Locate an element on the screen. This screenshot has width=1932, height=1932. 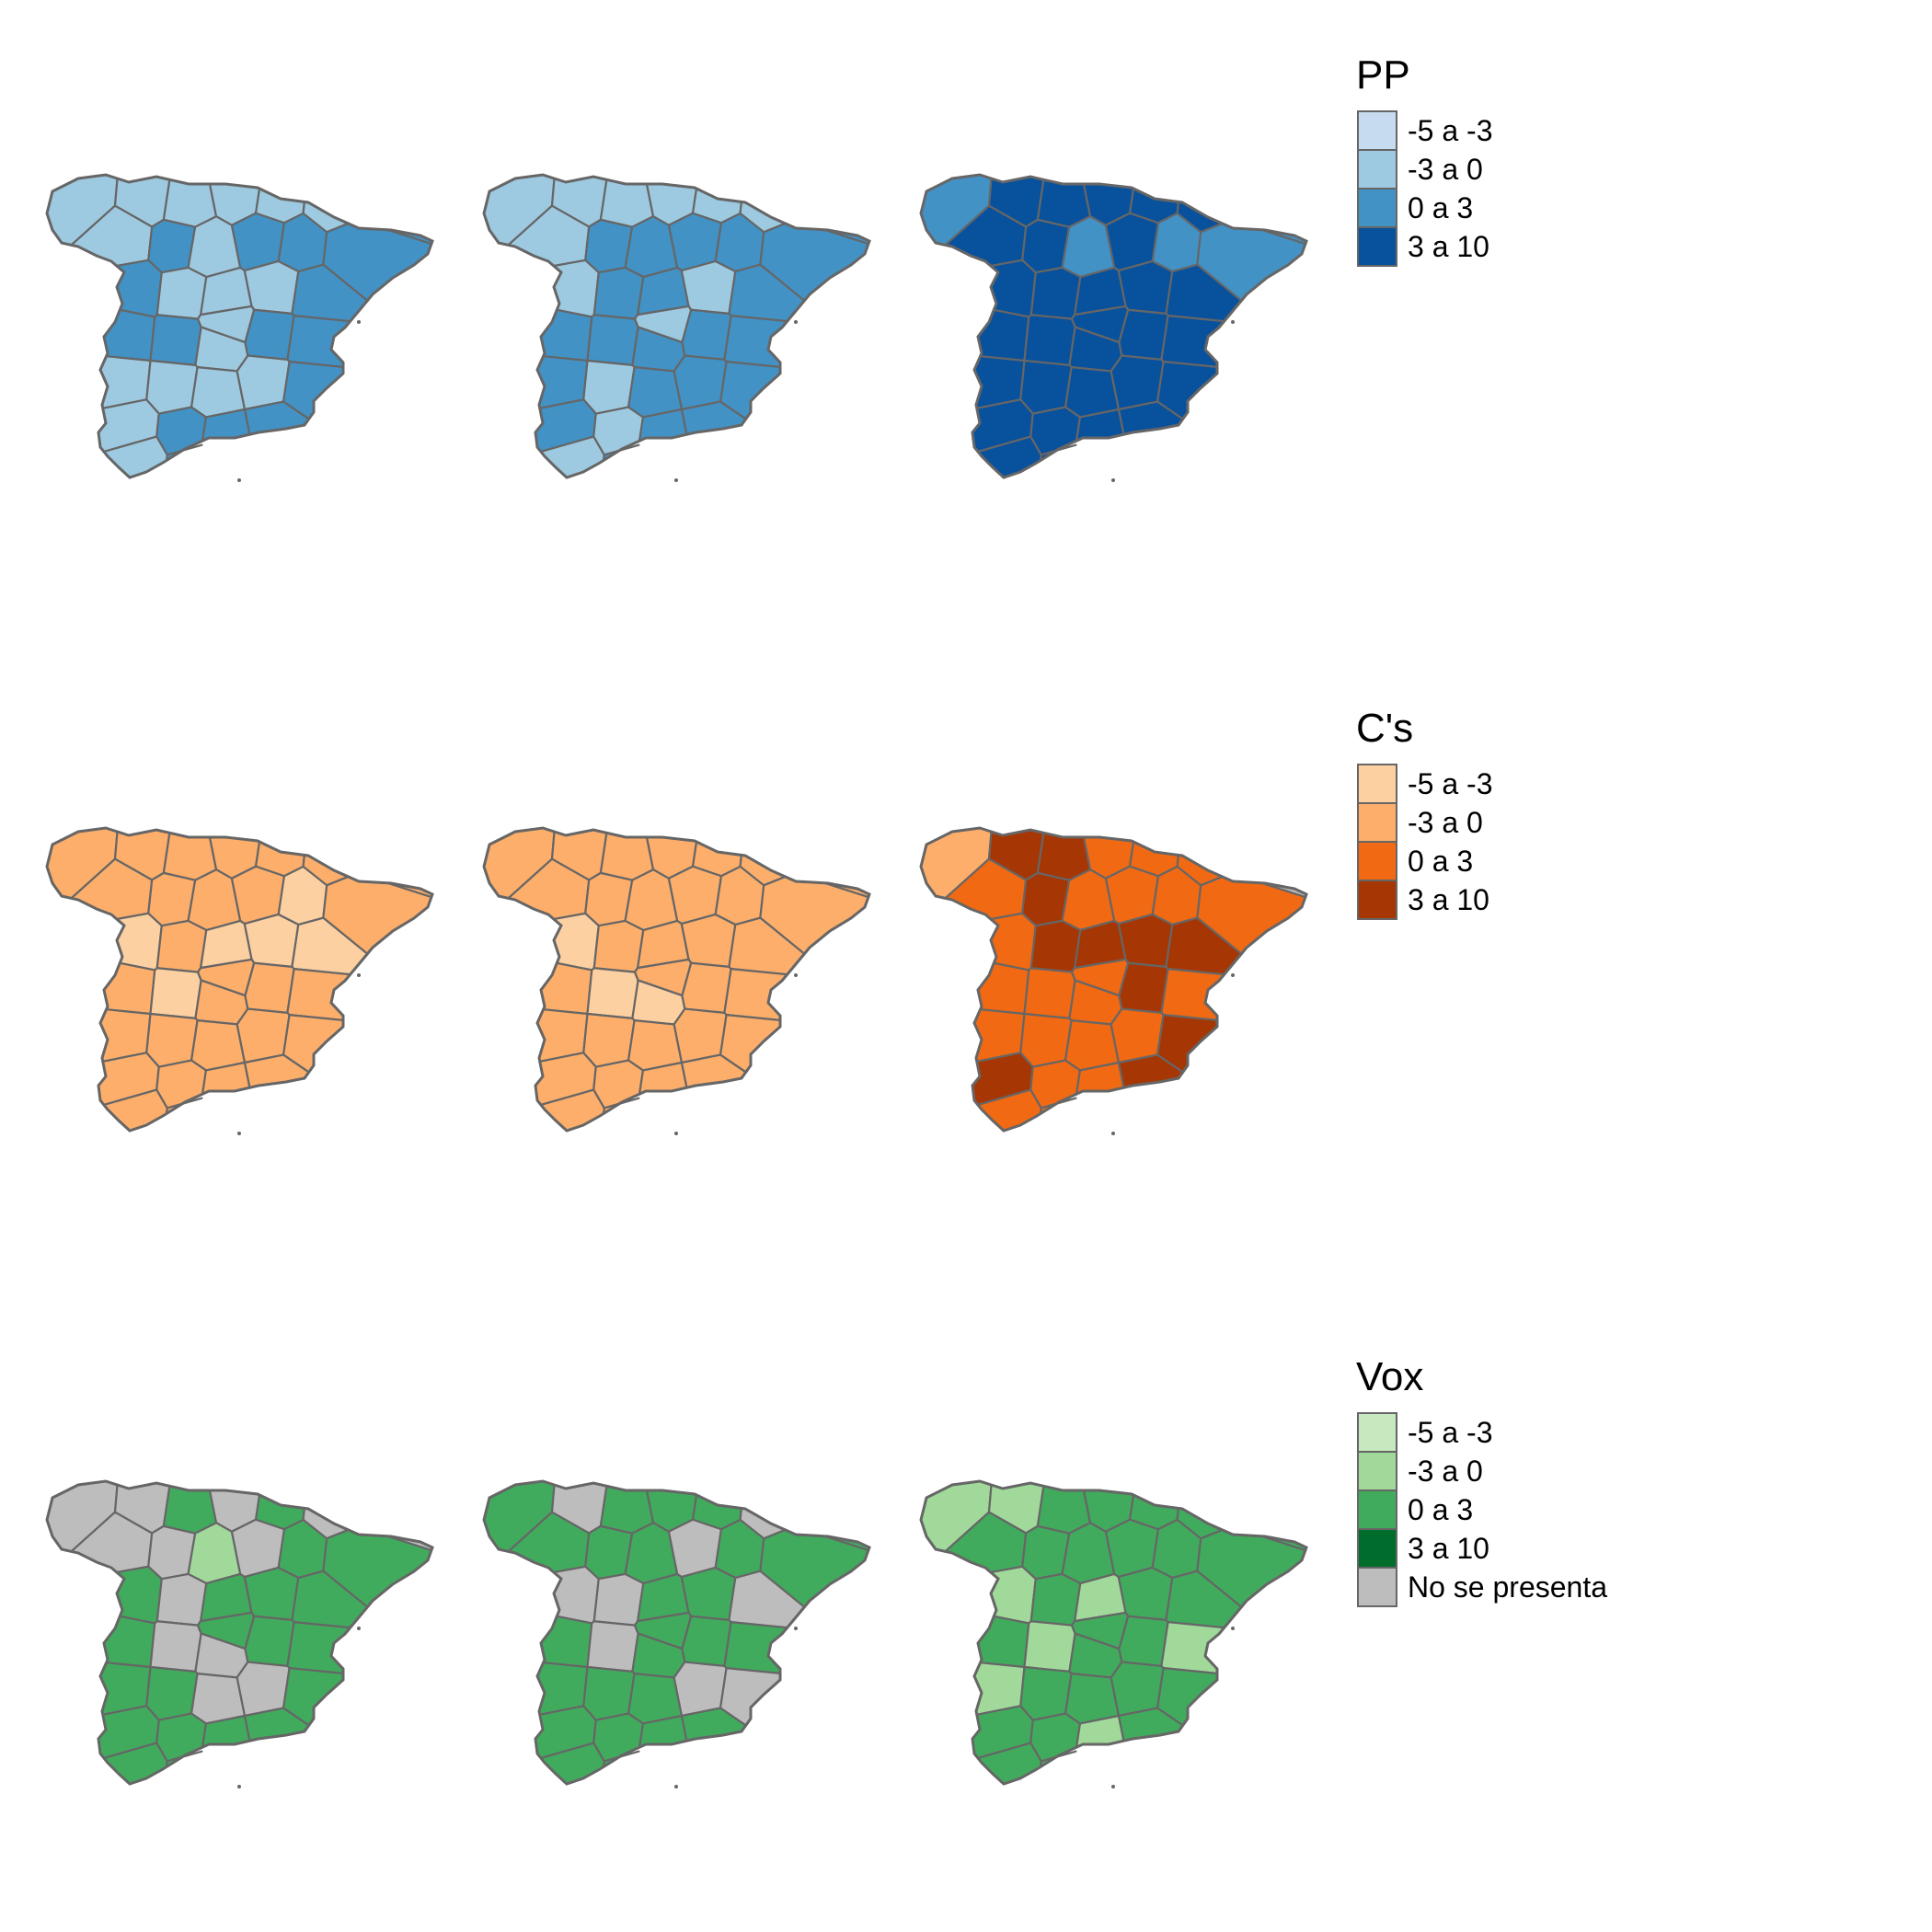
legend-2: C's -5 a -3 -3 a 0 0 a 3 3 a 10 is located at coordinates (1424, 813).